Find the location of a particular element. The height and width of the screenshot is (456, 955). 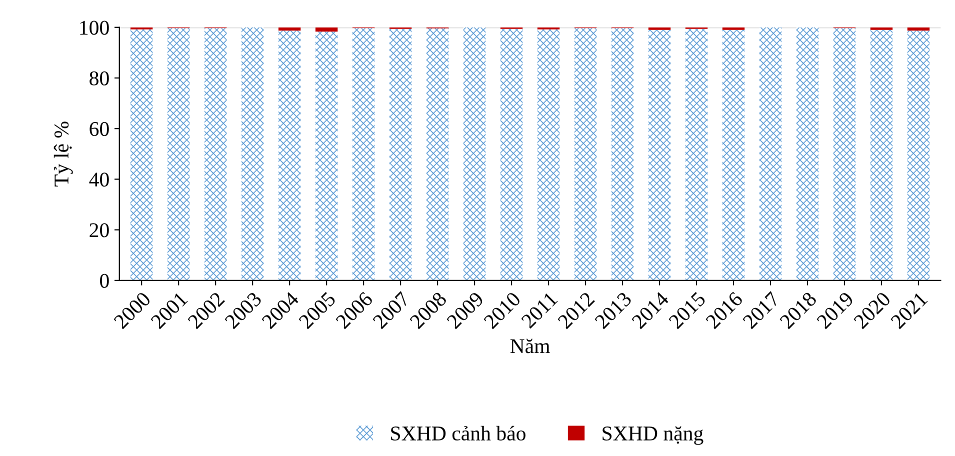

legend-label: SXHD nặng is located at coordinates (653, 435).